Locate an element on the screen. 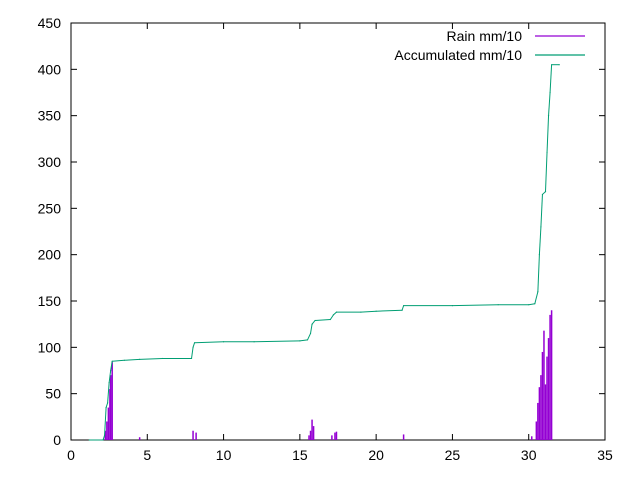  legend: Rain mm/10 Accumulated mm/10 is located at coordinates (489, 45).